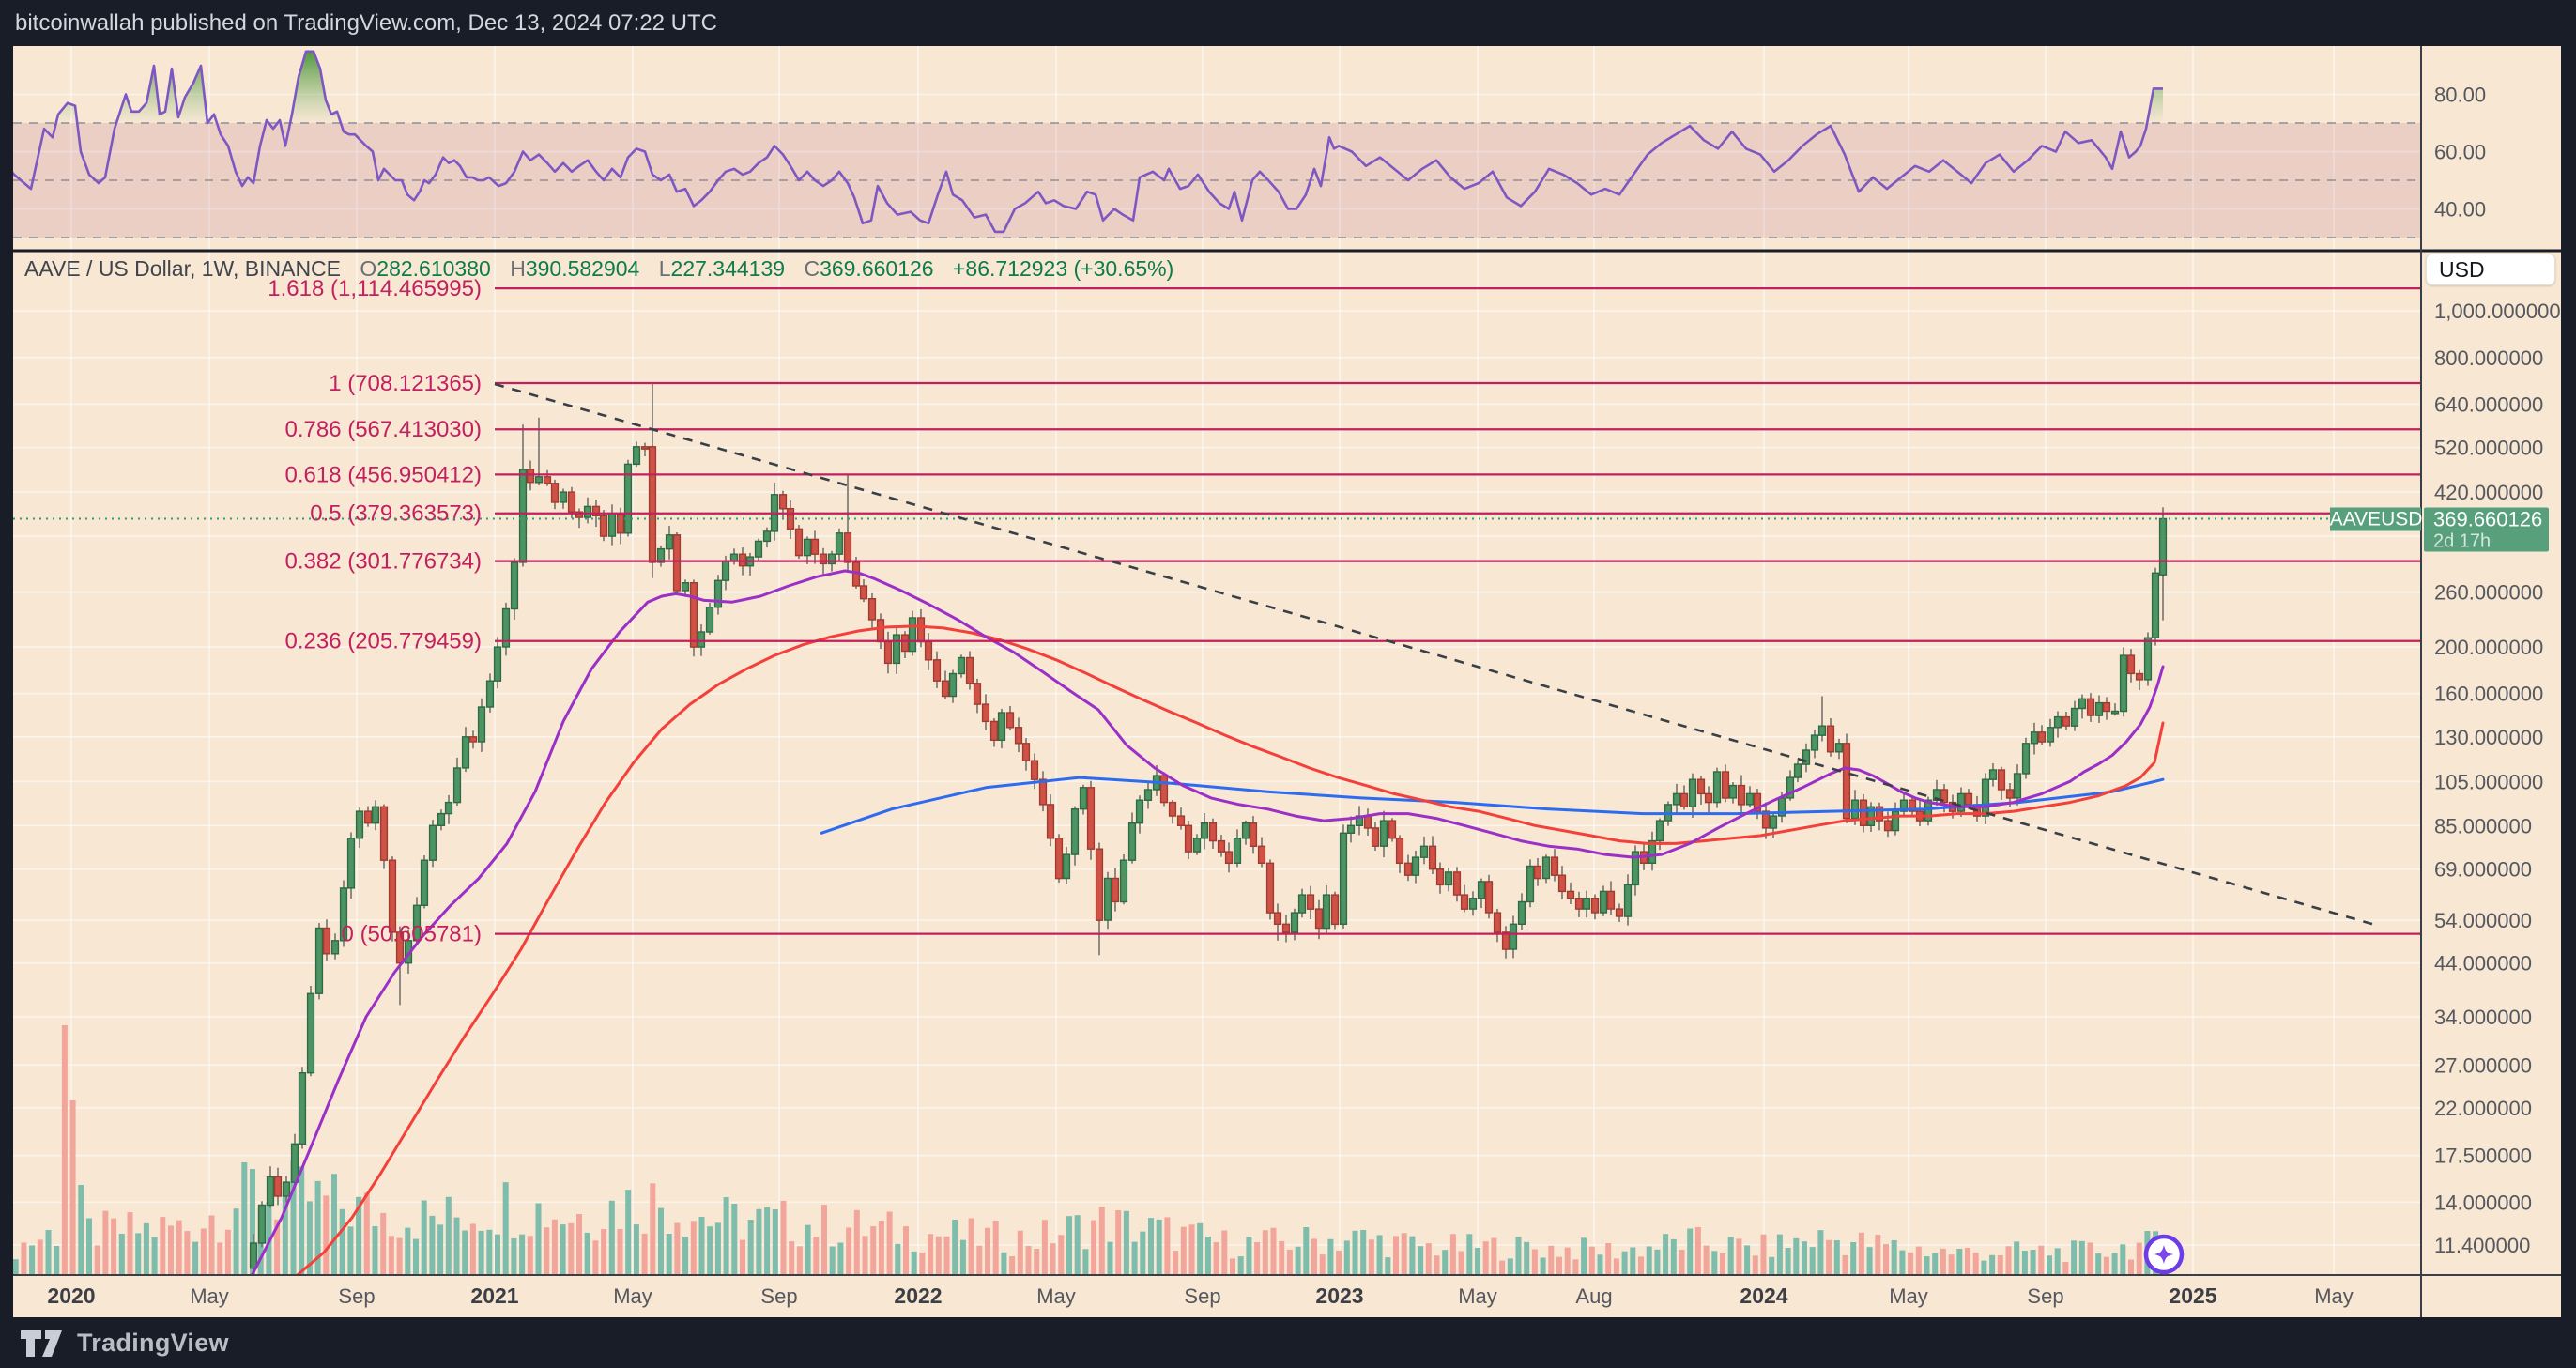 This screenshot has height=1368, width=2576. I want to click on price-axis-label: 54.000000, so click(2483, 920).